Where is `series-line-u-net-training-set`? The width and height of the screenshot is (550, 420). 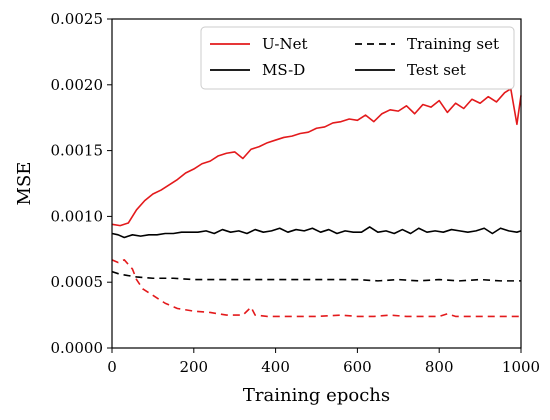 series-line-u-net-training-set is located at coordinates (316, 288).